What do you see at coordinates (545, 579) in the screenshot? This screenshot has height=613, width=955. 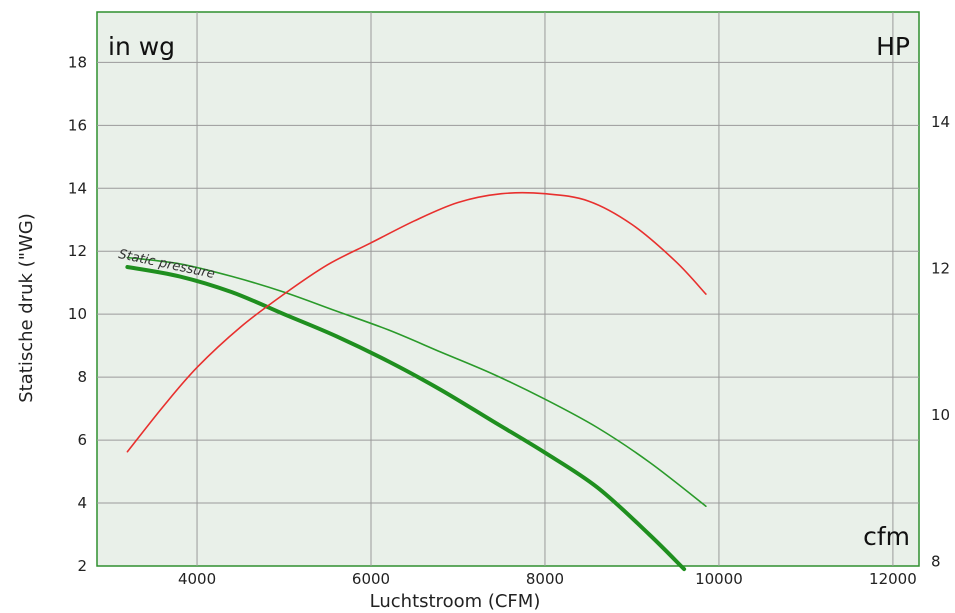 I see `x-tick-label: 8000` at bounding box center [545, 579].